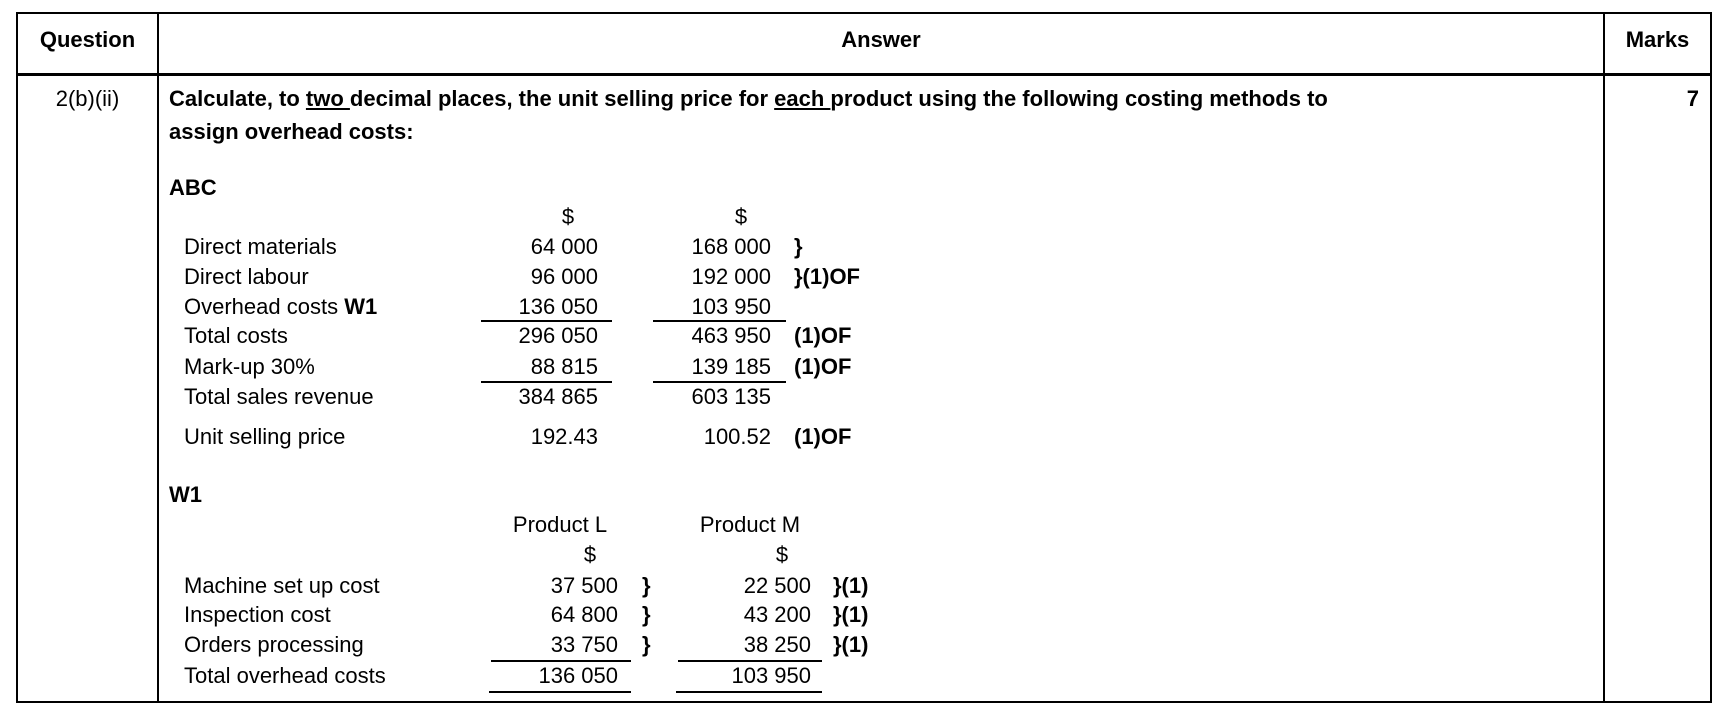 This screenshot has width=1729, height=726. I want to click on w1-value-l: 37 500, so click(584, 585).